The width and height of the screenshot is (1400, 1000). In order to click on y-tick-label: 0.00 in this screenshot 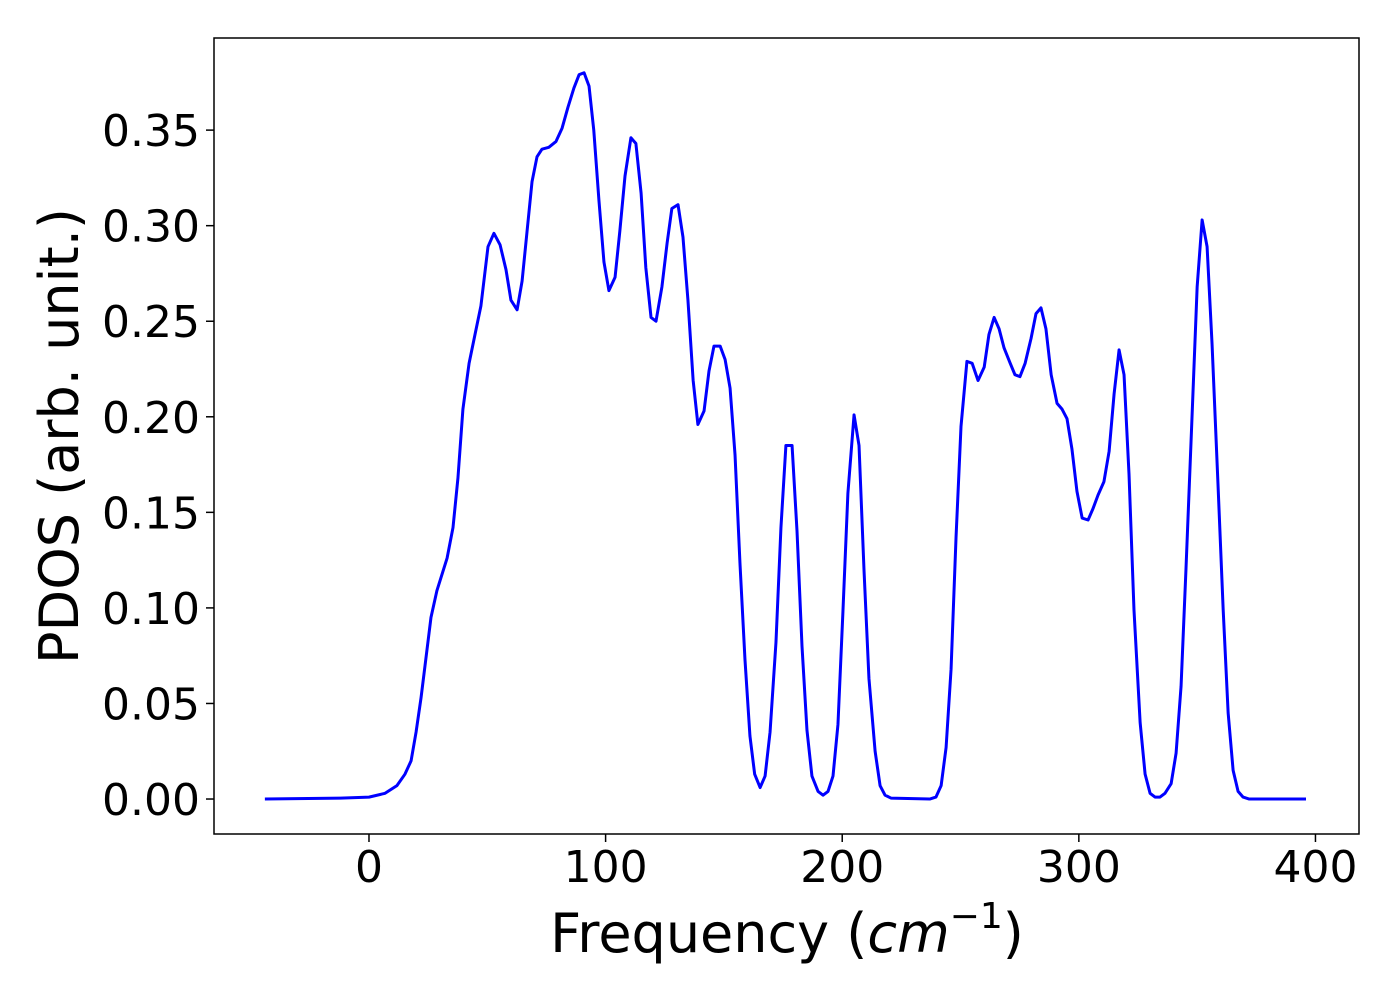, I will do `click(151, 800)`.